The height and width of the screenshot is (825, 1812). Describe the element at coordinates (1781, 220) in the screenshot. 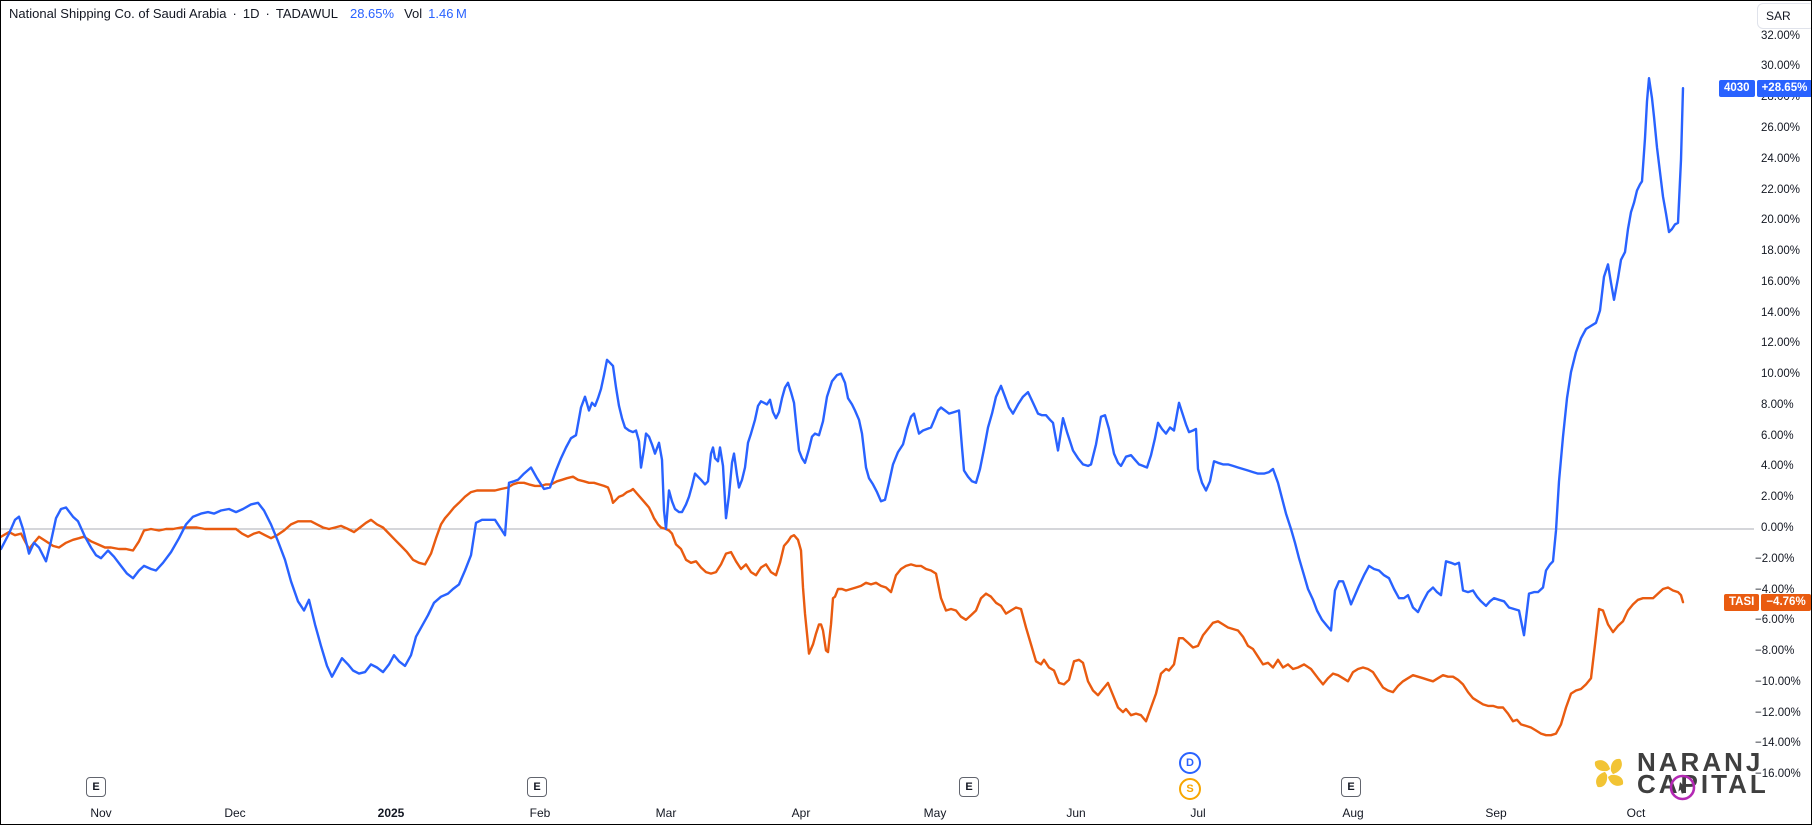

I see `y-axis-tick-label: 20.00%` at that location.